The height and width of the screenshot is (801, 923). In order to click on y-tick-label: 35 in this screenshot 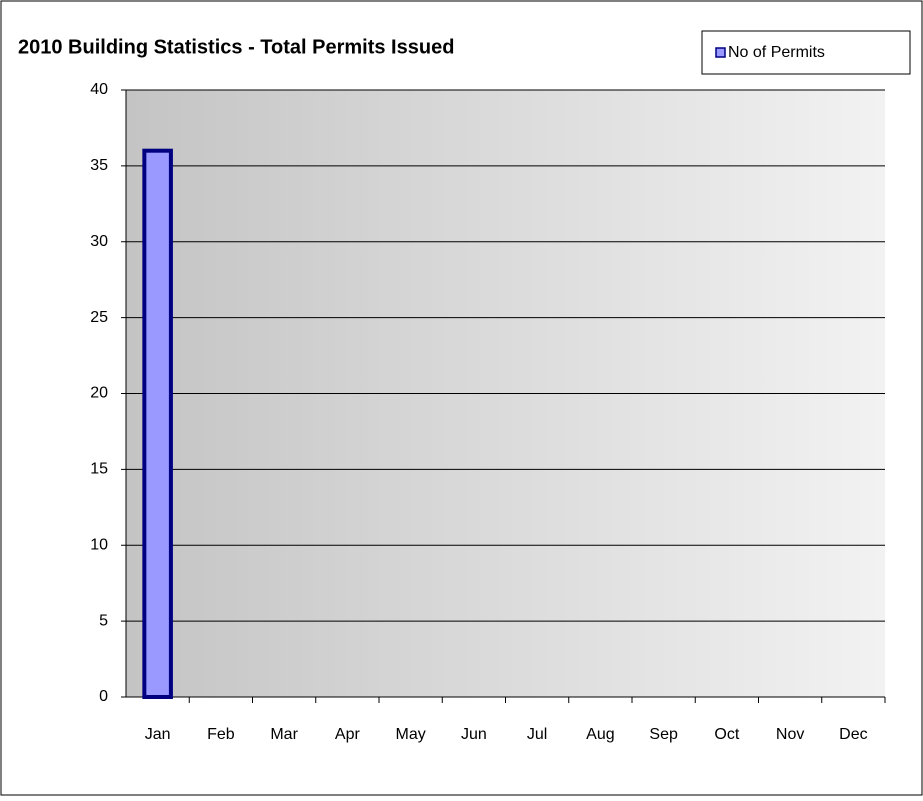, I will do `click(99, 165)`.